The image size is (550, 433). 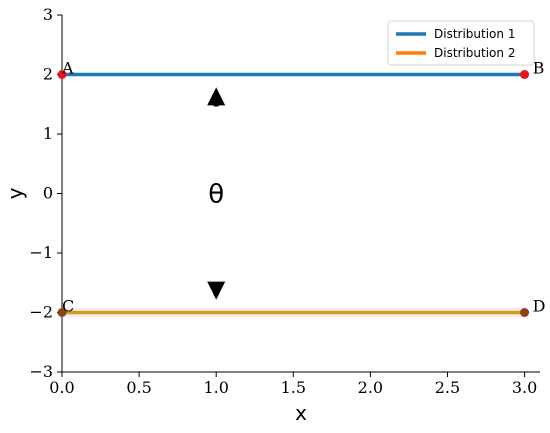 I want to click on legend-label: Distribution 1, so click(x=474, y=34).